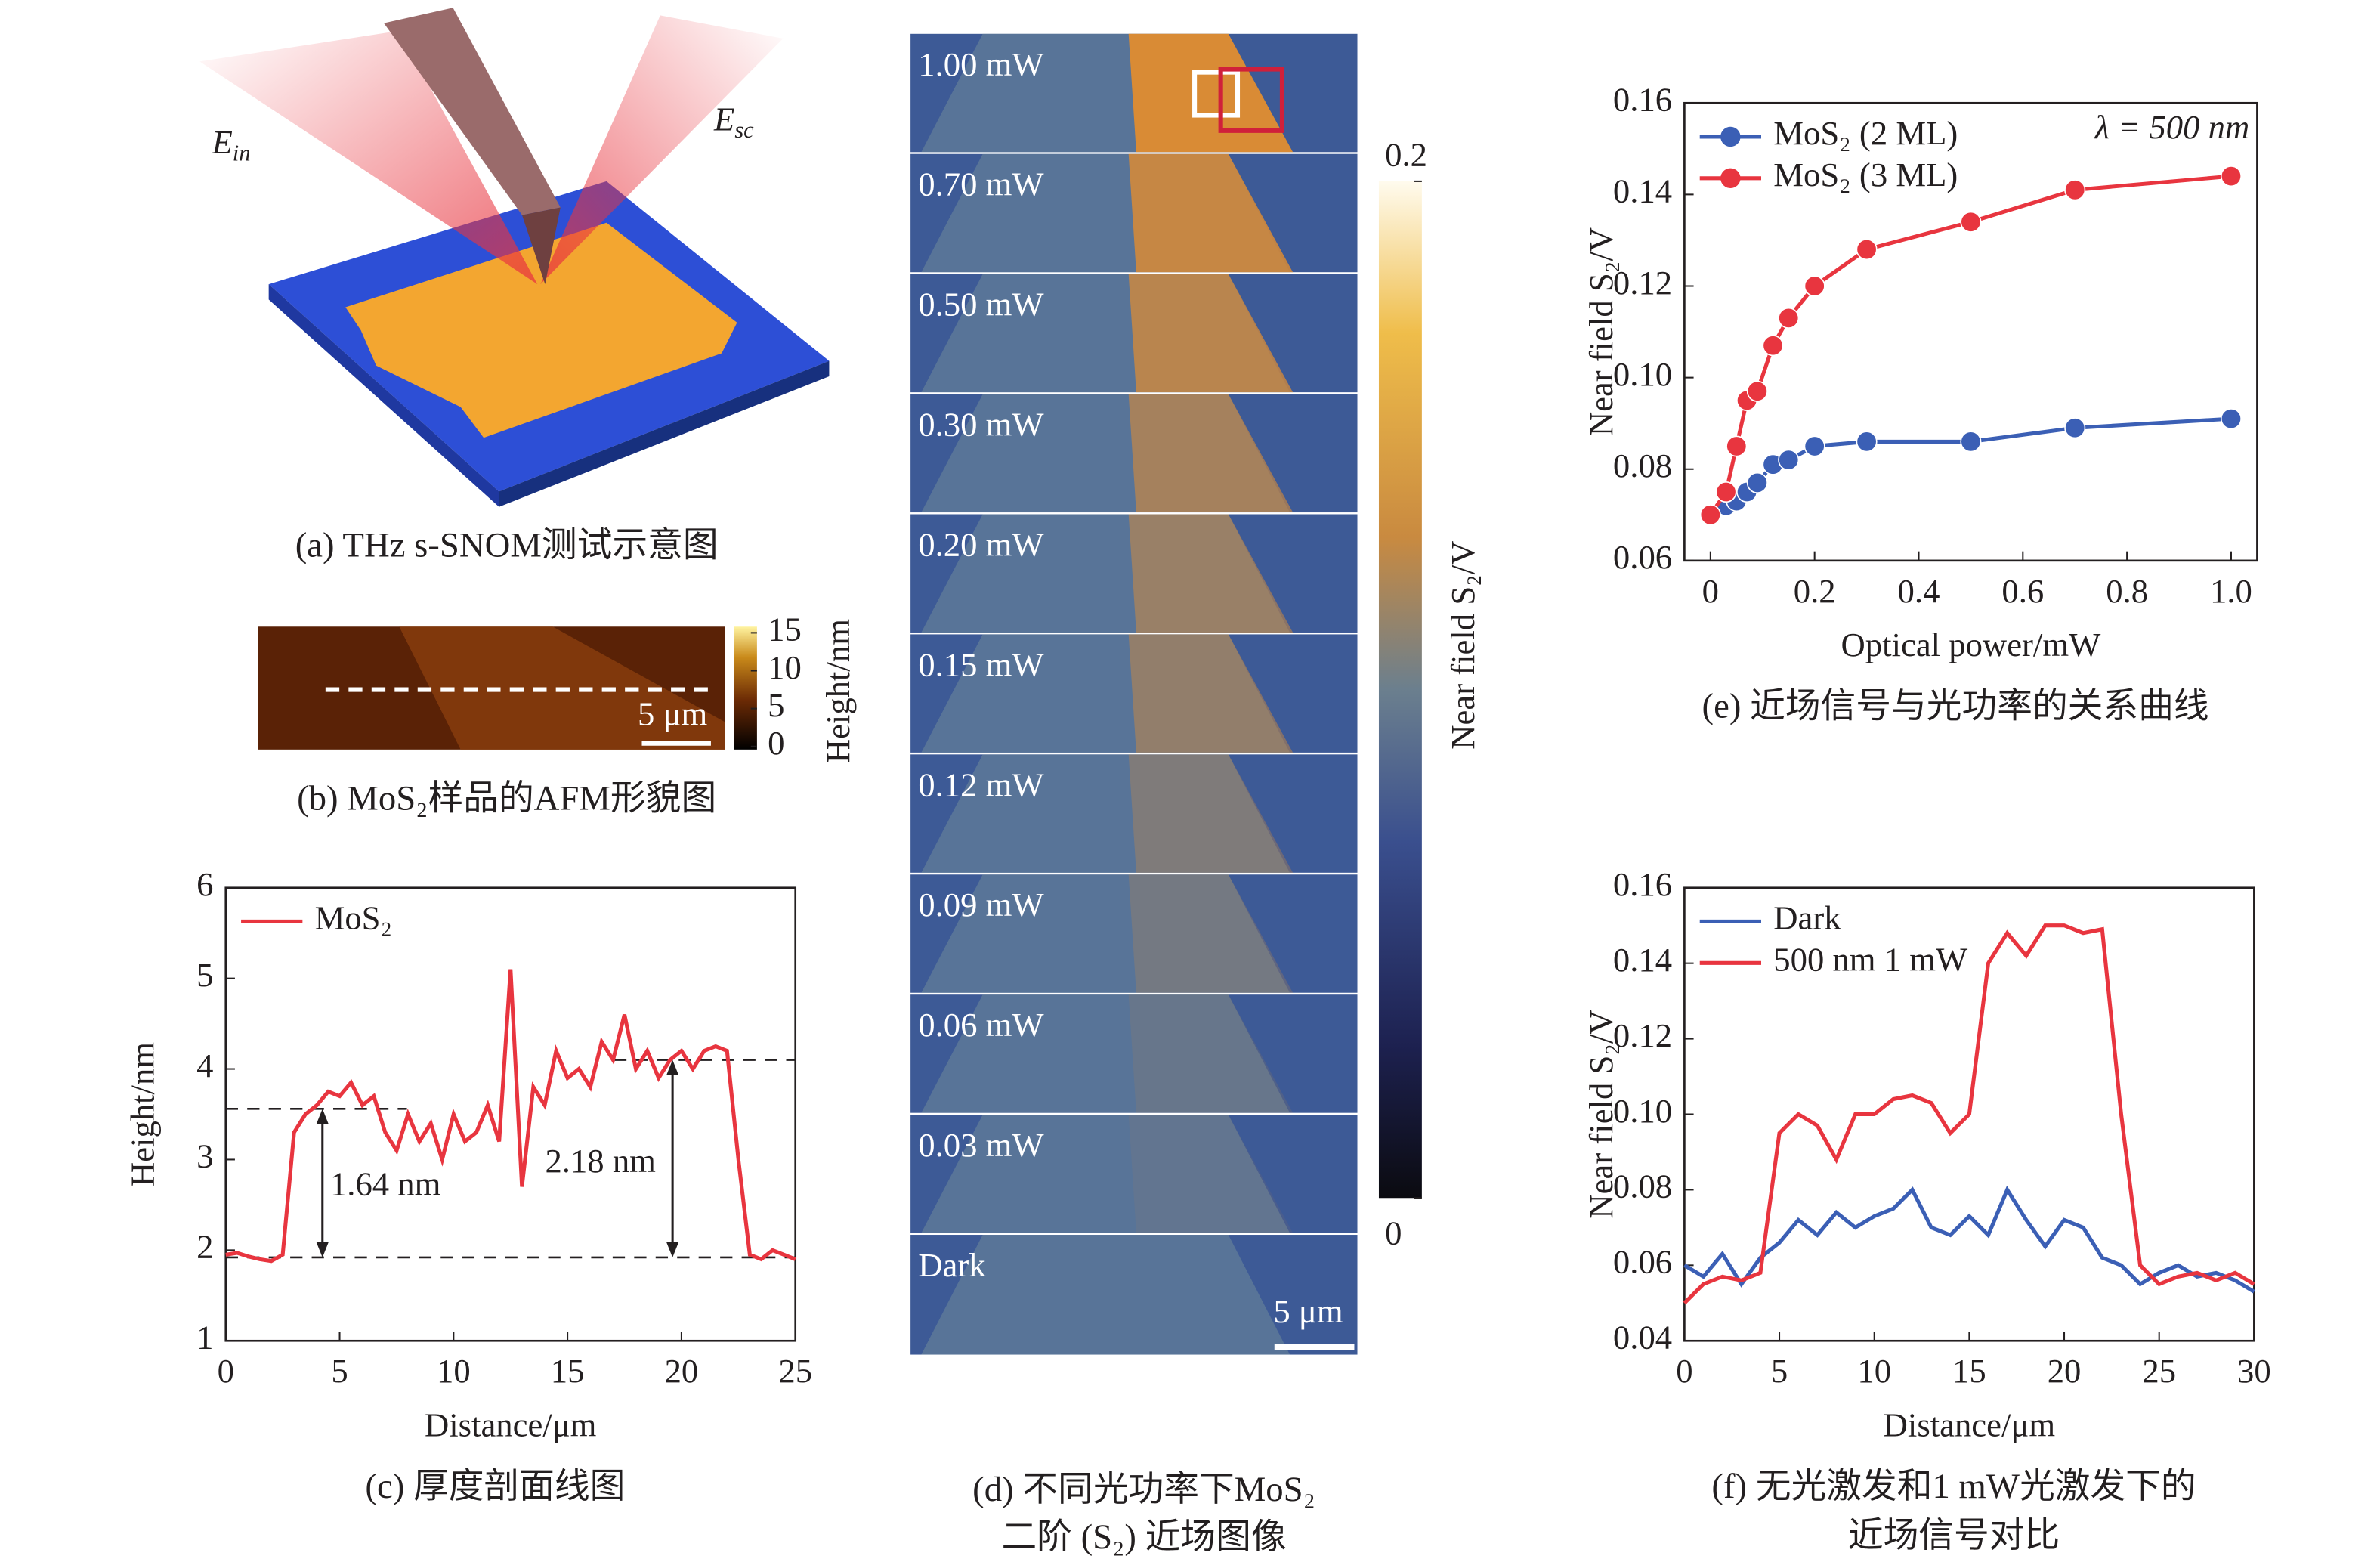 The width and height of the screenshot is (2380, 1562). What do you see at coordinates (204, 1065) in the screenshot?
I see `y-tick-label: 4` at bounding box center [204, 1065].